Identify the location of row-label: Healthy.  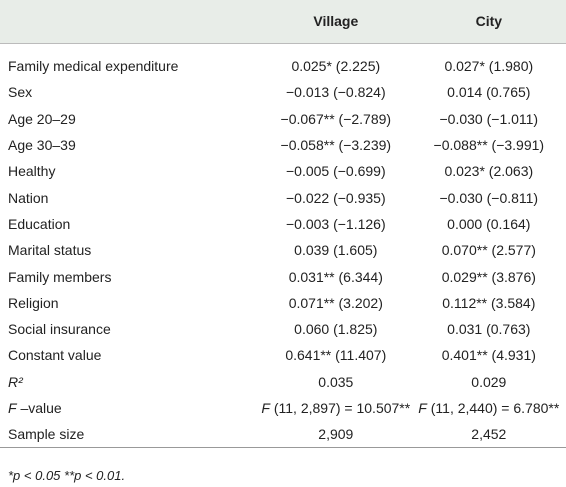
(32, 171).